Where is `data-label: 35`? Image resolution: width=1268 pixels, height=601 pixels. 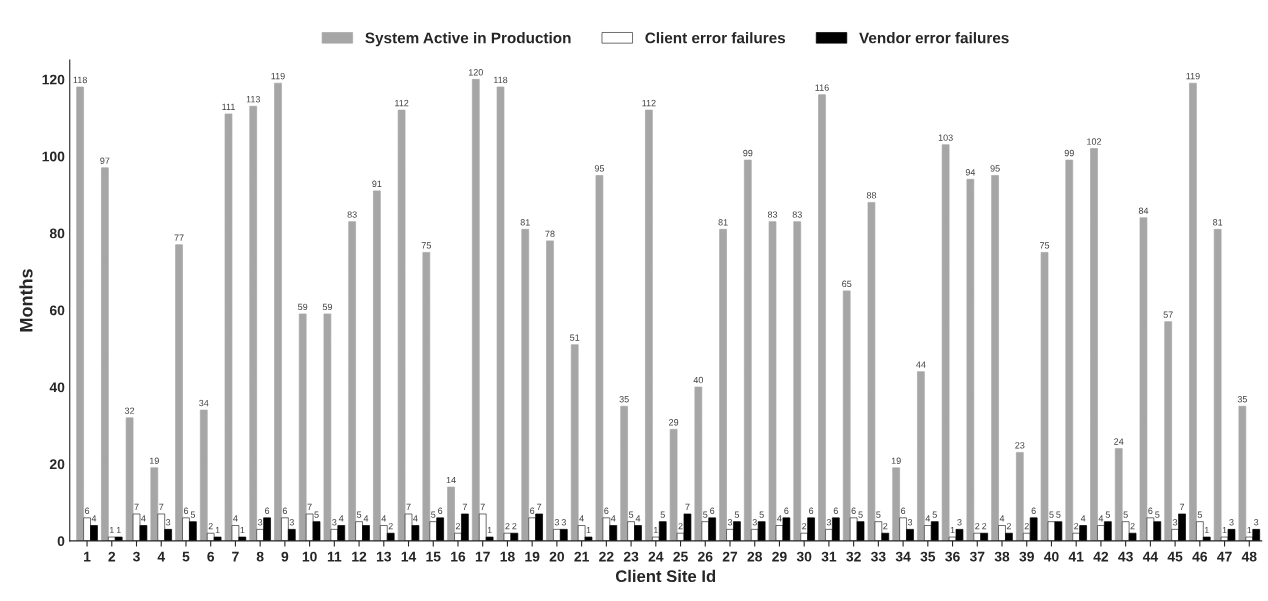 data-label: 35 is located at coordinates (624, 399).